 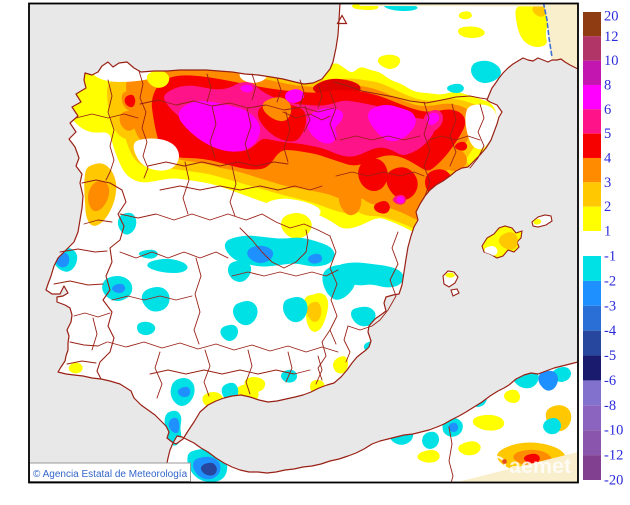 What do you see at coordinates (607, 183) in the screenshot?
I see `svg-text: 3` at bounding box center [607, 183].